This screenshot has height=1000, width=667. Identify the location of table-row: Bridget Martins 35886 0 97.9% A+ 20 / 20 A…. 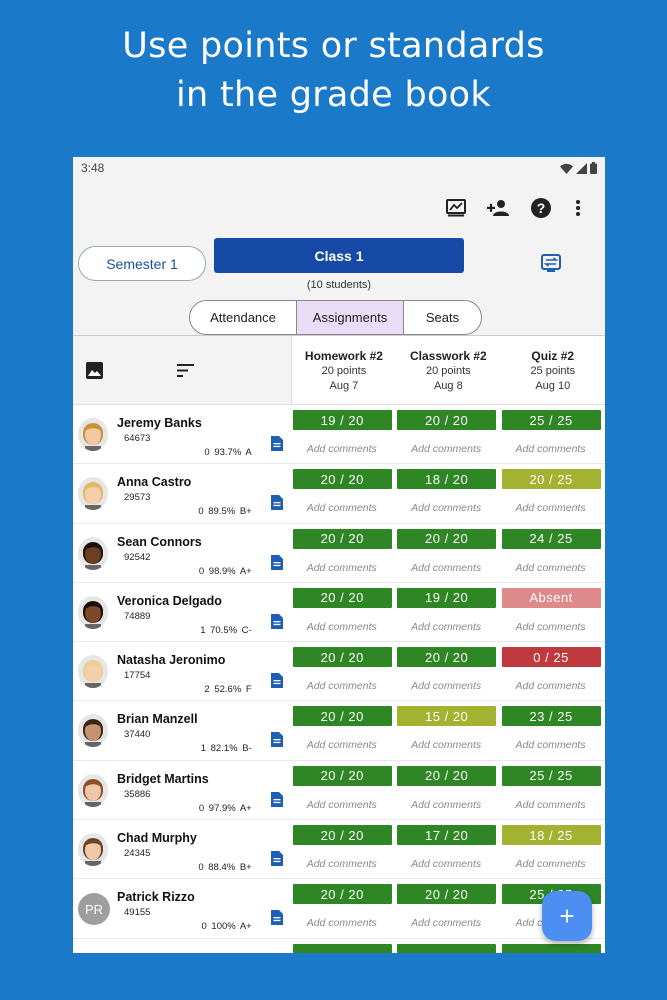
(339, 790).